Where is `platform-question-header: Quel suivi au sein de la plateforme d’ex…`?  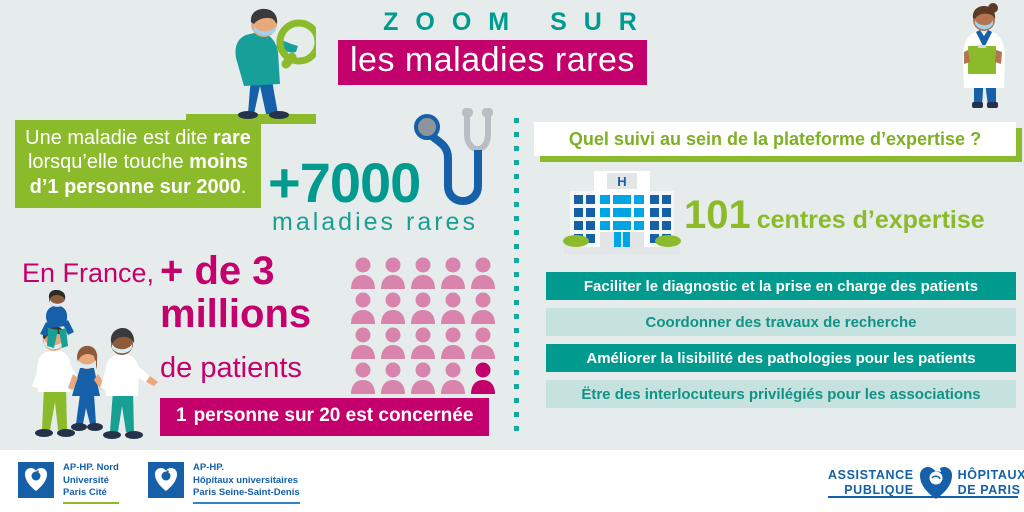
platform-question-header: Quel suivi au sein de la plateforme d’ex… is located at coordinates (775, 139).